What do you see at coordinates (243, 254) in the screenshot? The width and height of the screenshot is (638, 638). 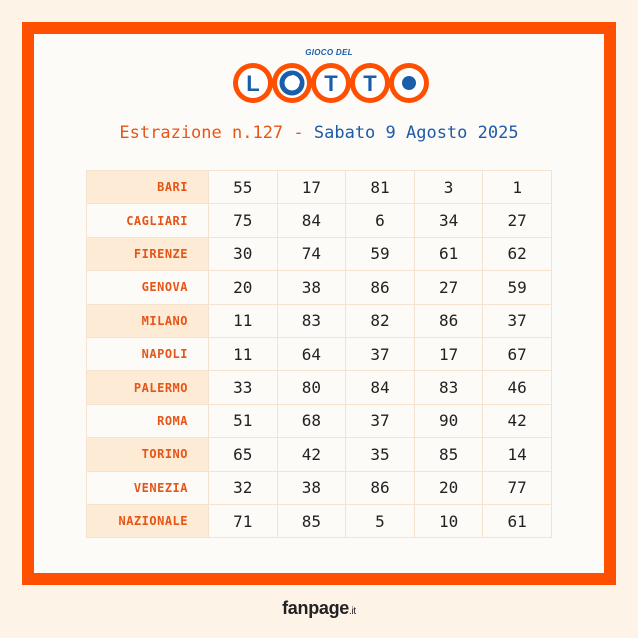 I see `drawn-number: 30` at bounding box center [243, 254].